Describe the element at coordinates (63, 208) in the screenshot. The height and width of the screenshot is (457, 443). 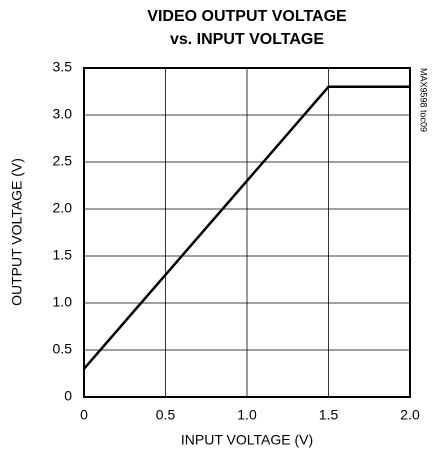
I see `y-tick-label: 2.0` at that location.